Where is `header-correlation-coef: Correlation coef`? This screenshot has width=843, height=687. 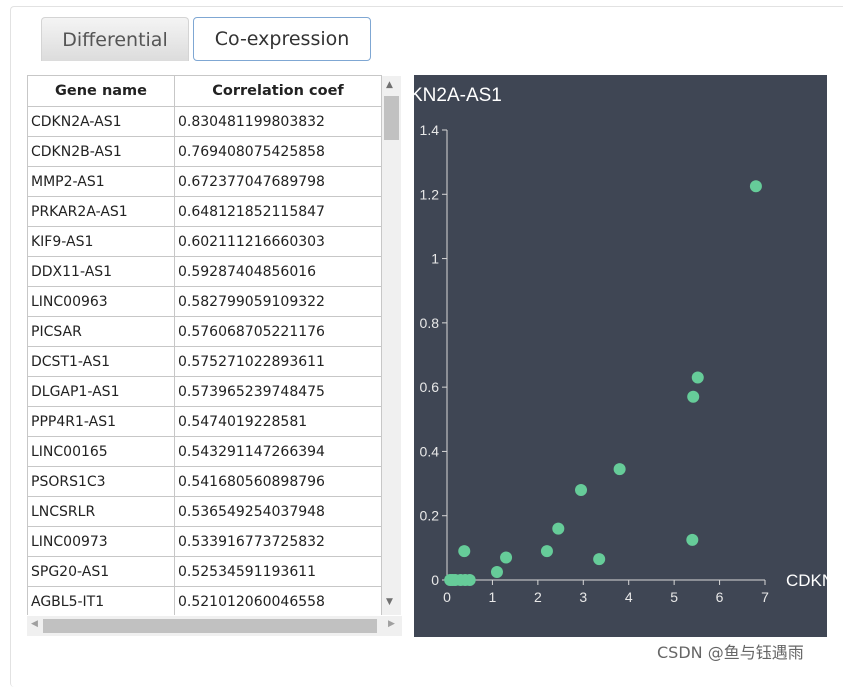
header-correlation-coef: Correlation coef is located at coordinates (278, 91).